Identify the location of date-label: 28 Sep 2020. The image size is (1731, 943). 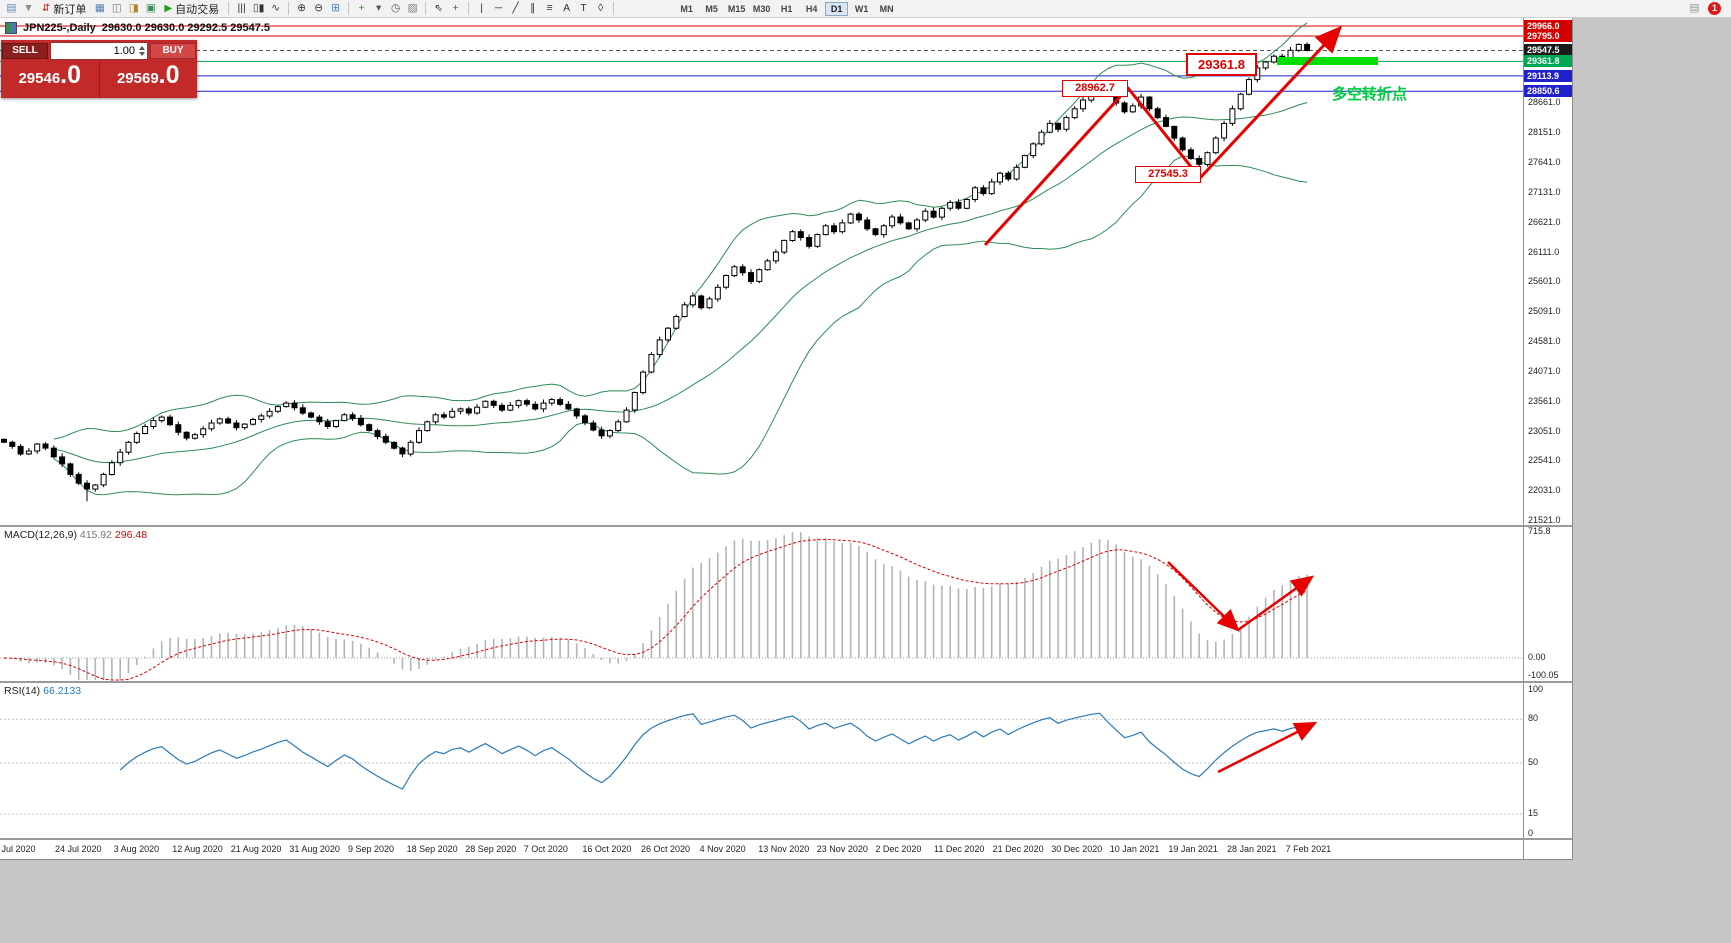
(491, 849).